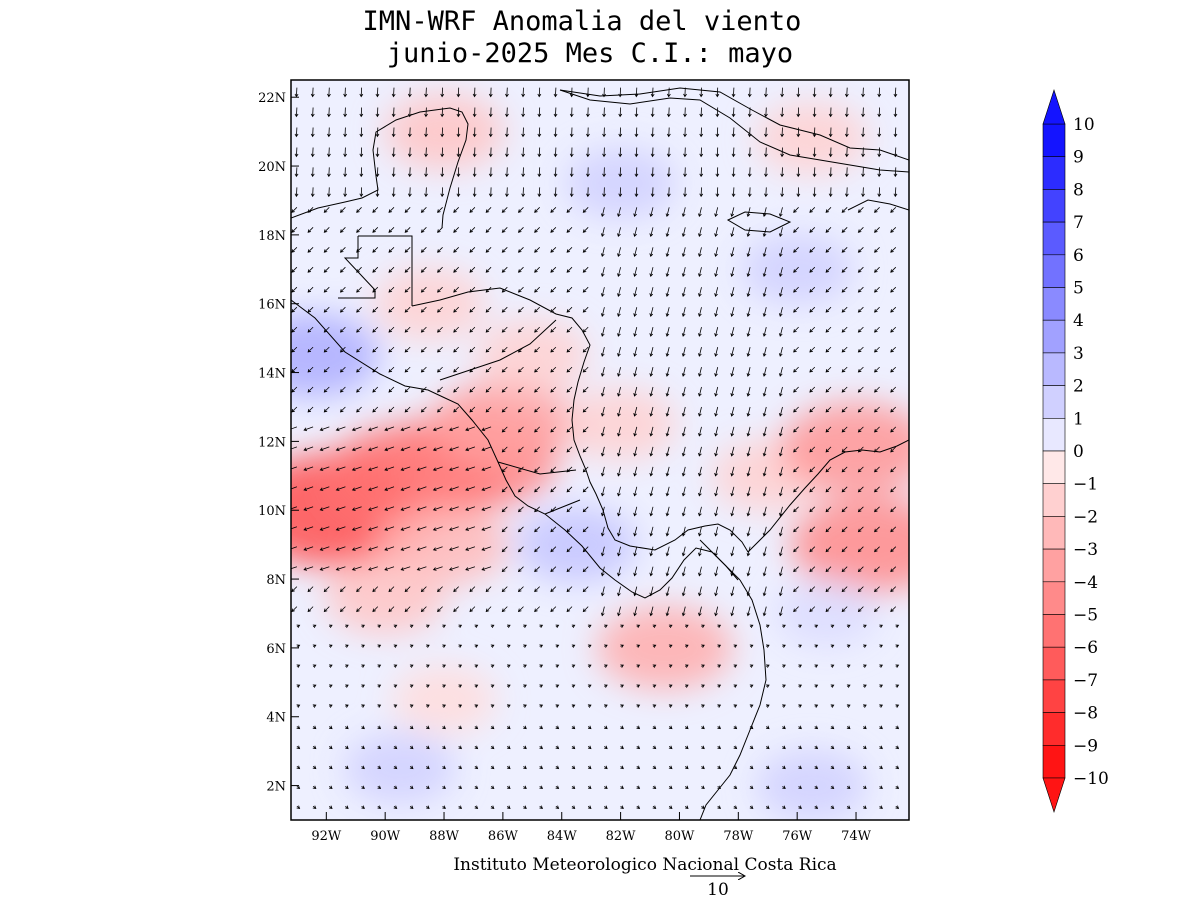 The height and width of the screenshot is (900, 1200). What do you see at coordinates (1054, 598) in the screenshot?
I see `colorbar-segment` at bounding box center [1054, 598].